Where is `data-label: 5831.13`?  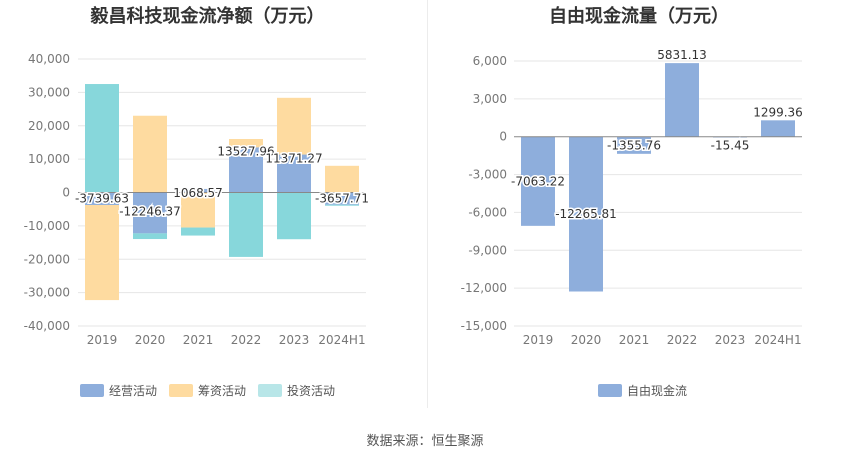 data-label: 5831.13 is located at coordinates (682, 55).